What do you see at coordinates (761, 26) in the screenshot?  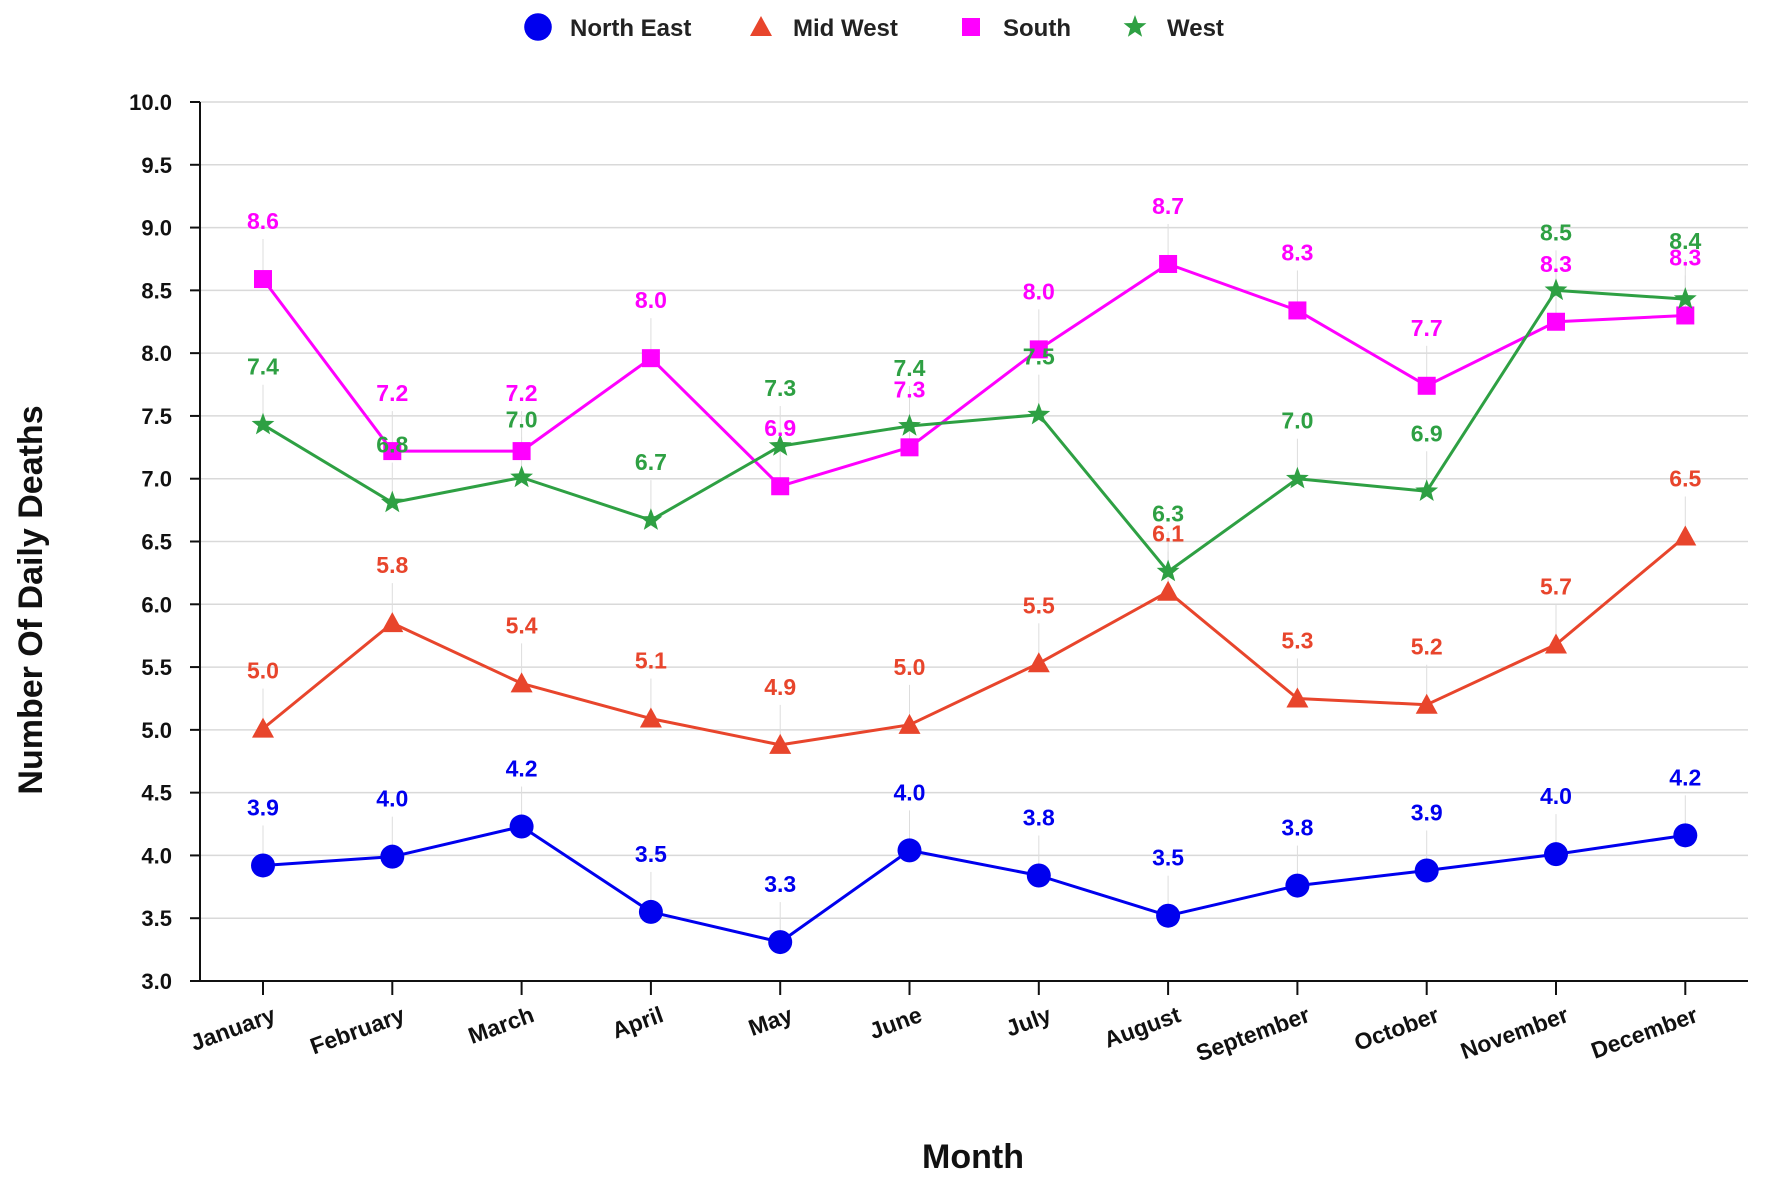 I see `legend-marker-mid-west` at bounding box center [761, 26].